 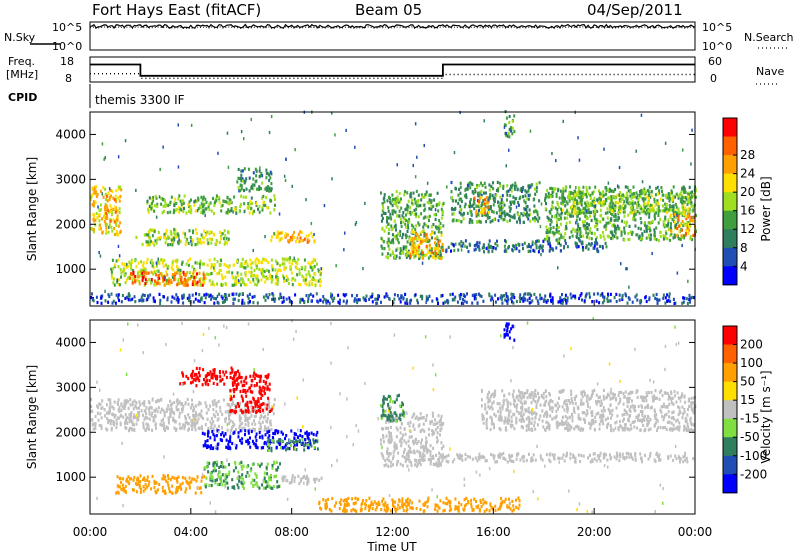 I want to click on cpid-text: themis 3300 IF, so click(x=140, y=100).